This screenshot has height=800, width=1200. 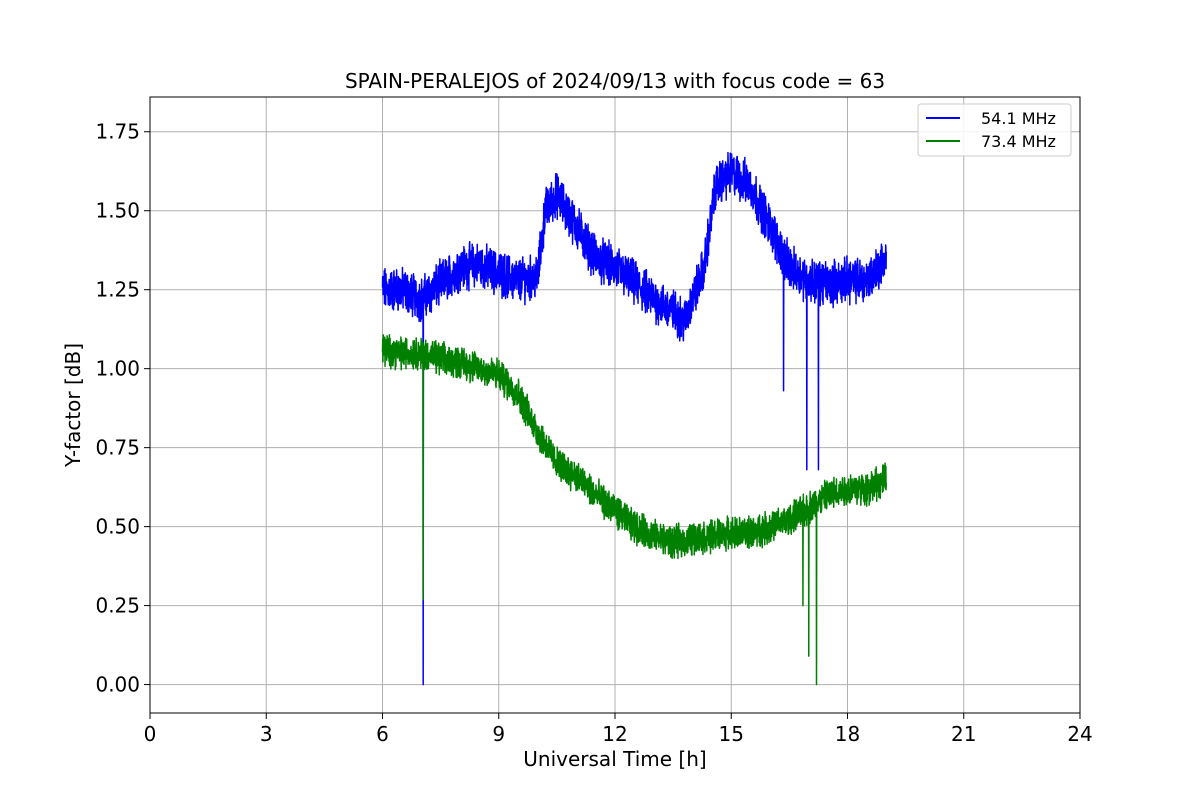 I want to click on x-tick-label: 24, so click(x=1079, y=734).